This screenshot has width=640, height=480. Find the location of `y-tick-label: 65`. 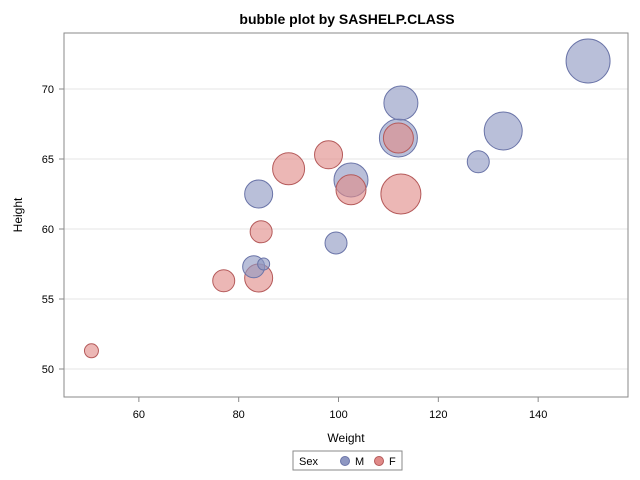

y-tick-label: 65 is located at coordinates (48, 160).